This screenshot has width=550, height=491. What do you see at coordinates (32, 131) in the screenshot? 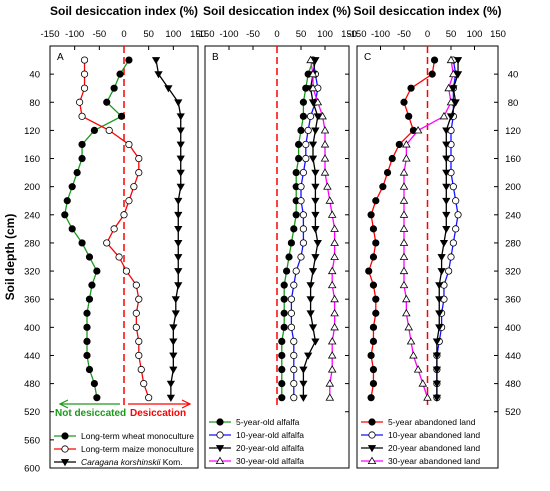
I see `y-tick-label-left: 120` at bounding box center [32, 131].